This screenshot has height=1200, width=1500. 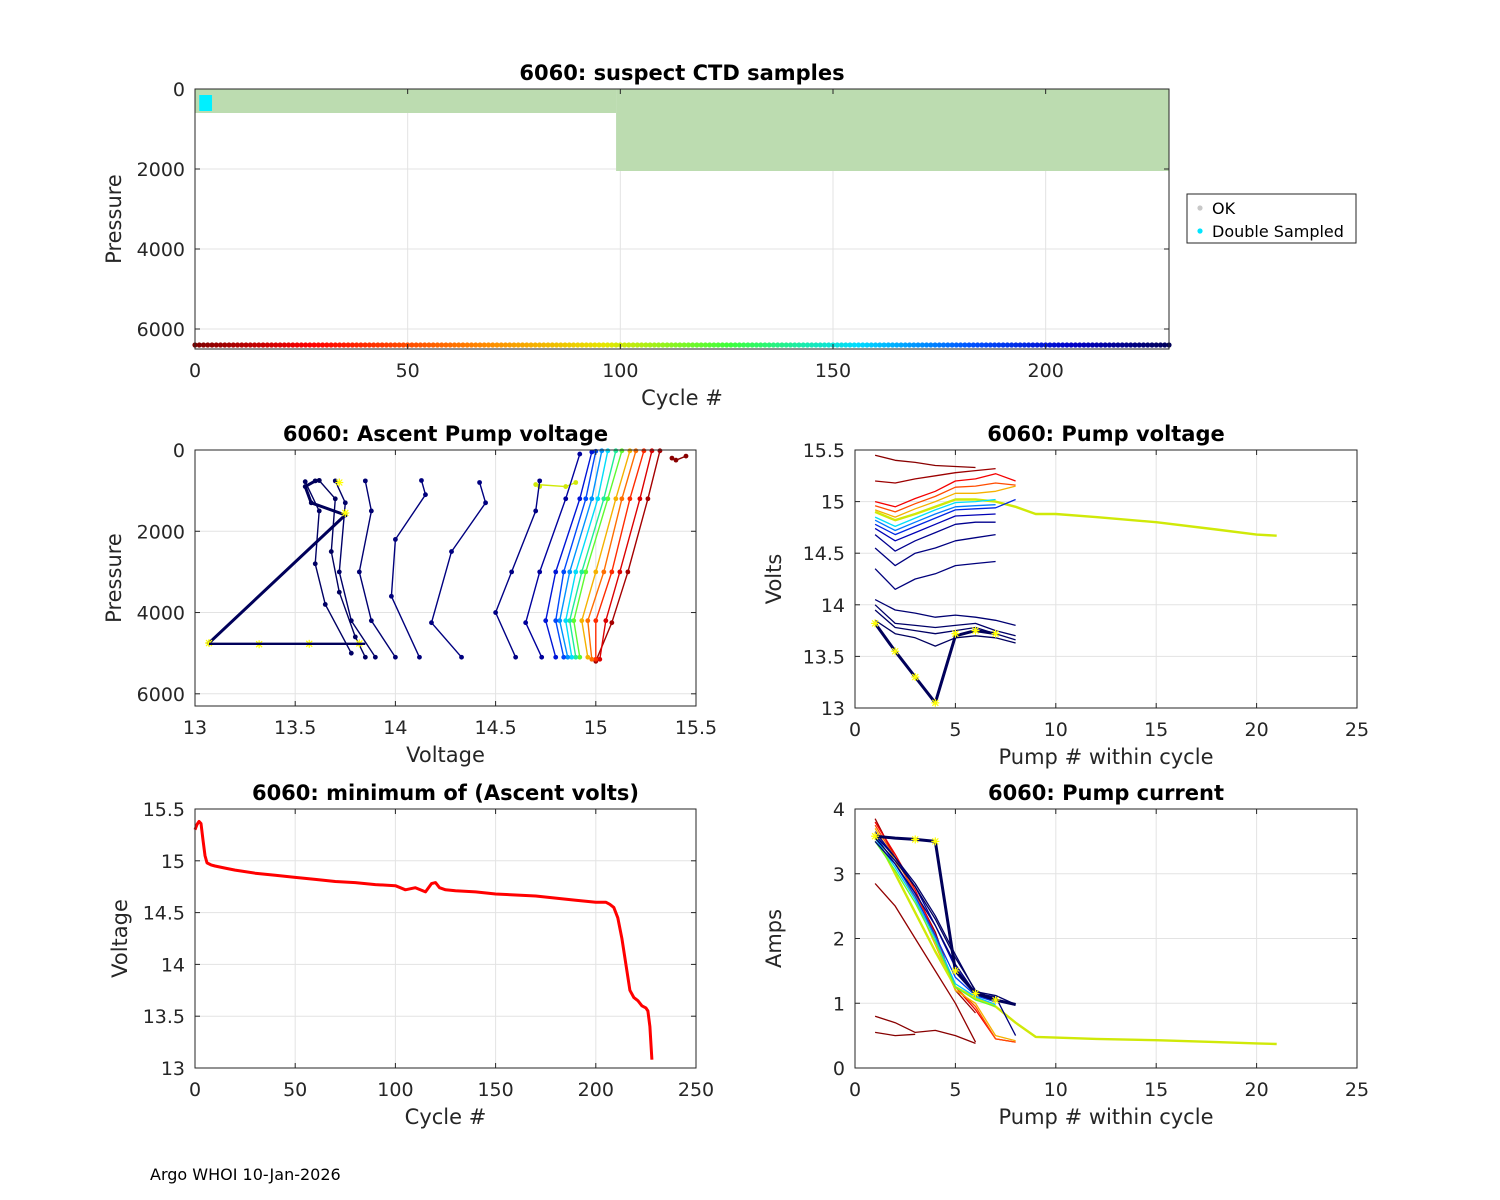 I want to click on legend-label: Double Sampled, so click(x=1278, y=231).